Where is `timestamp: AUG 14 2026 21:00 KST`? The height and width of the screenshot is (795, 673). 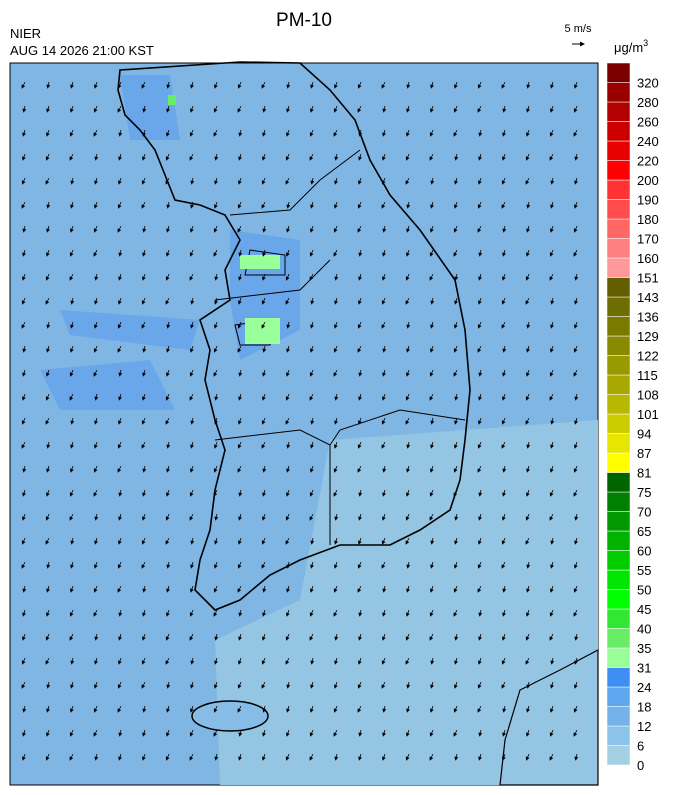
timestamp: AUG 14 2026 21:00 KST is located at coordinates (82, 50).